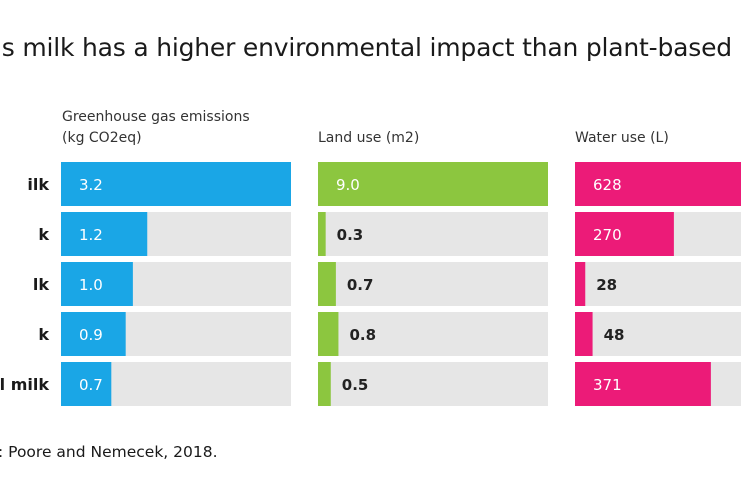 The height and width of the screenshot is (486, 741). Describe the element at coordinates (606, 285) in the screenshot. I see `bar-value-label: 28` at that location.